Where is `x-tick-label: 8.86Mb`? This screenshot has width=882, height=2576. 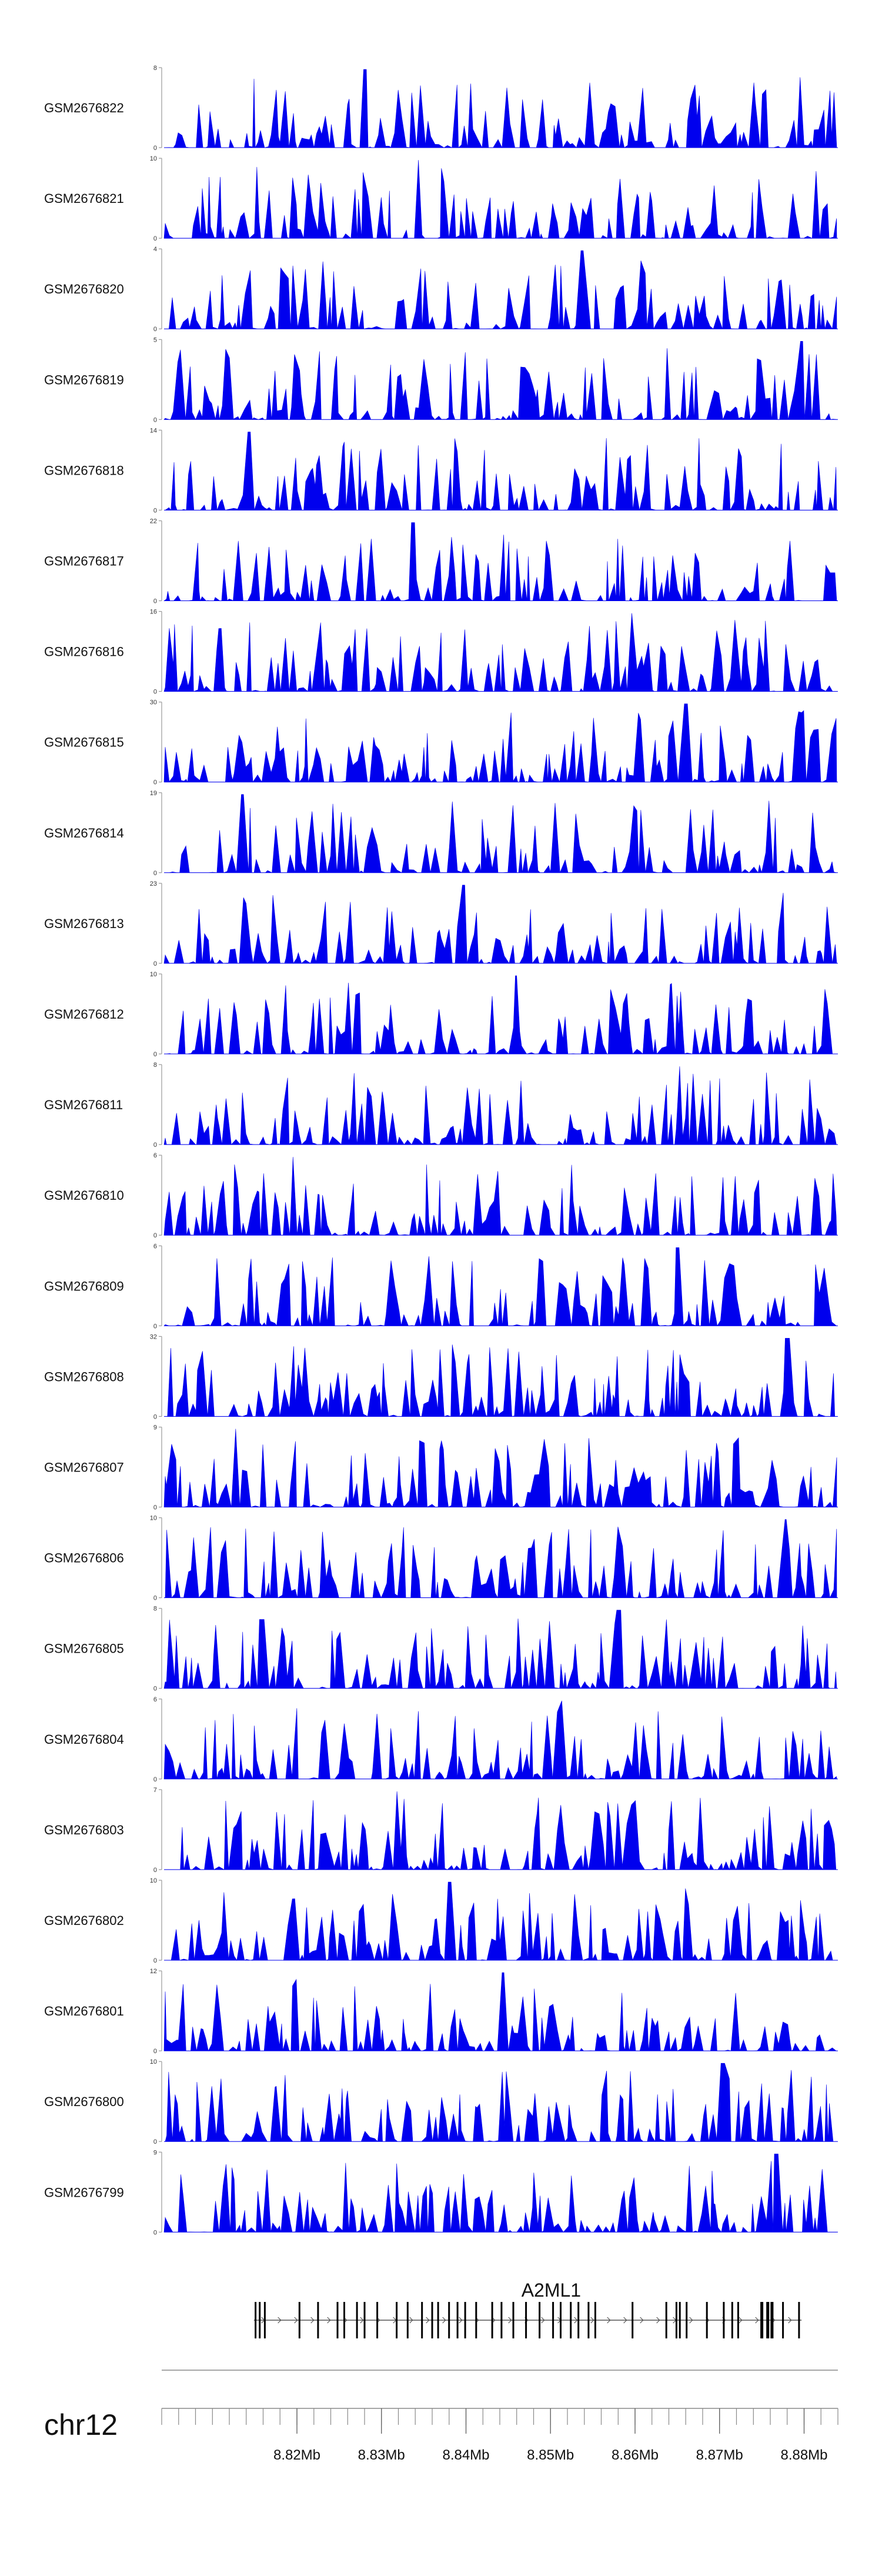
x-tick-label: 8.86Mb is located at coordinates (635, 2455).